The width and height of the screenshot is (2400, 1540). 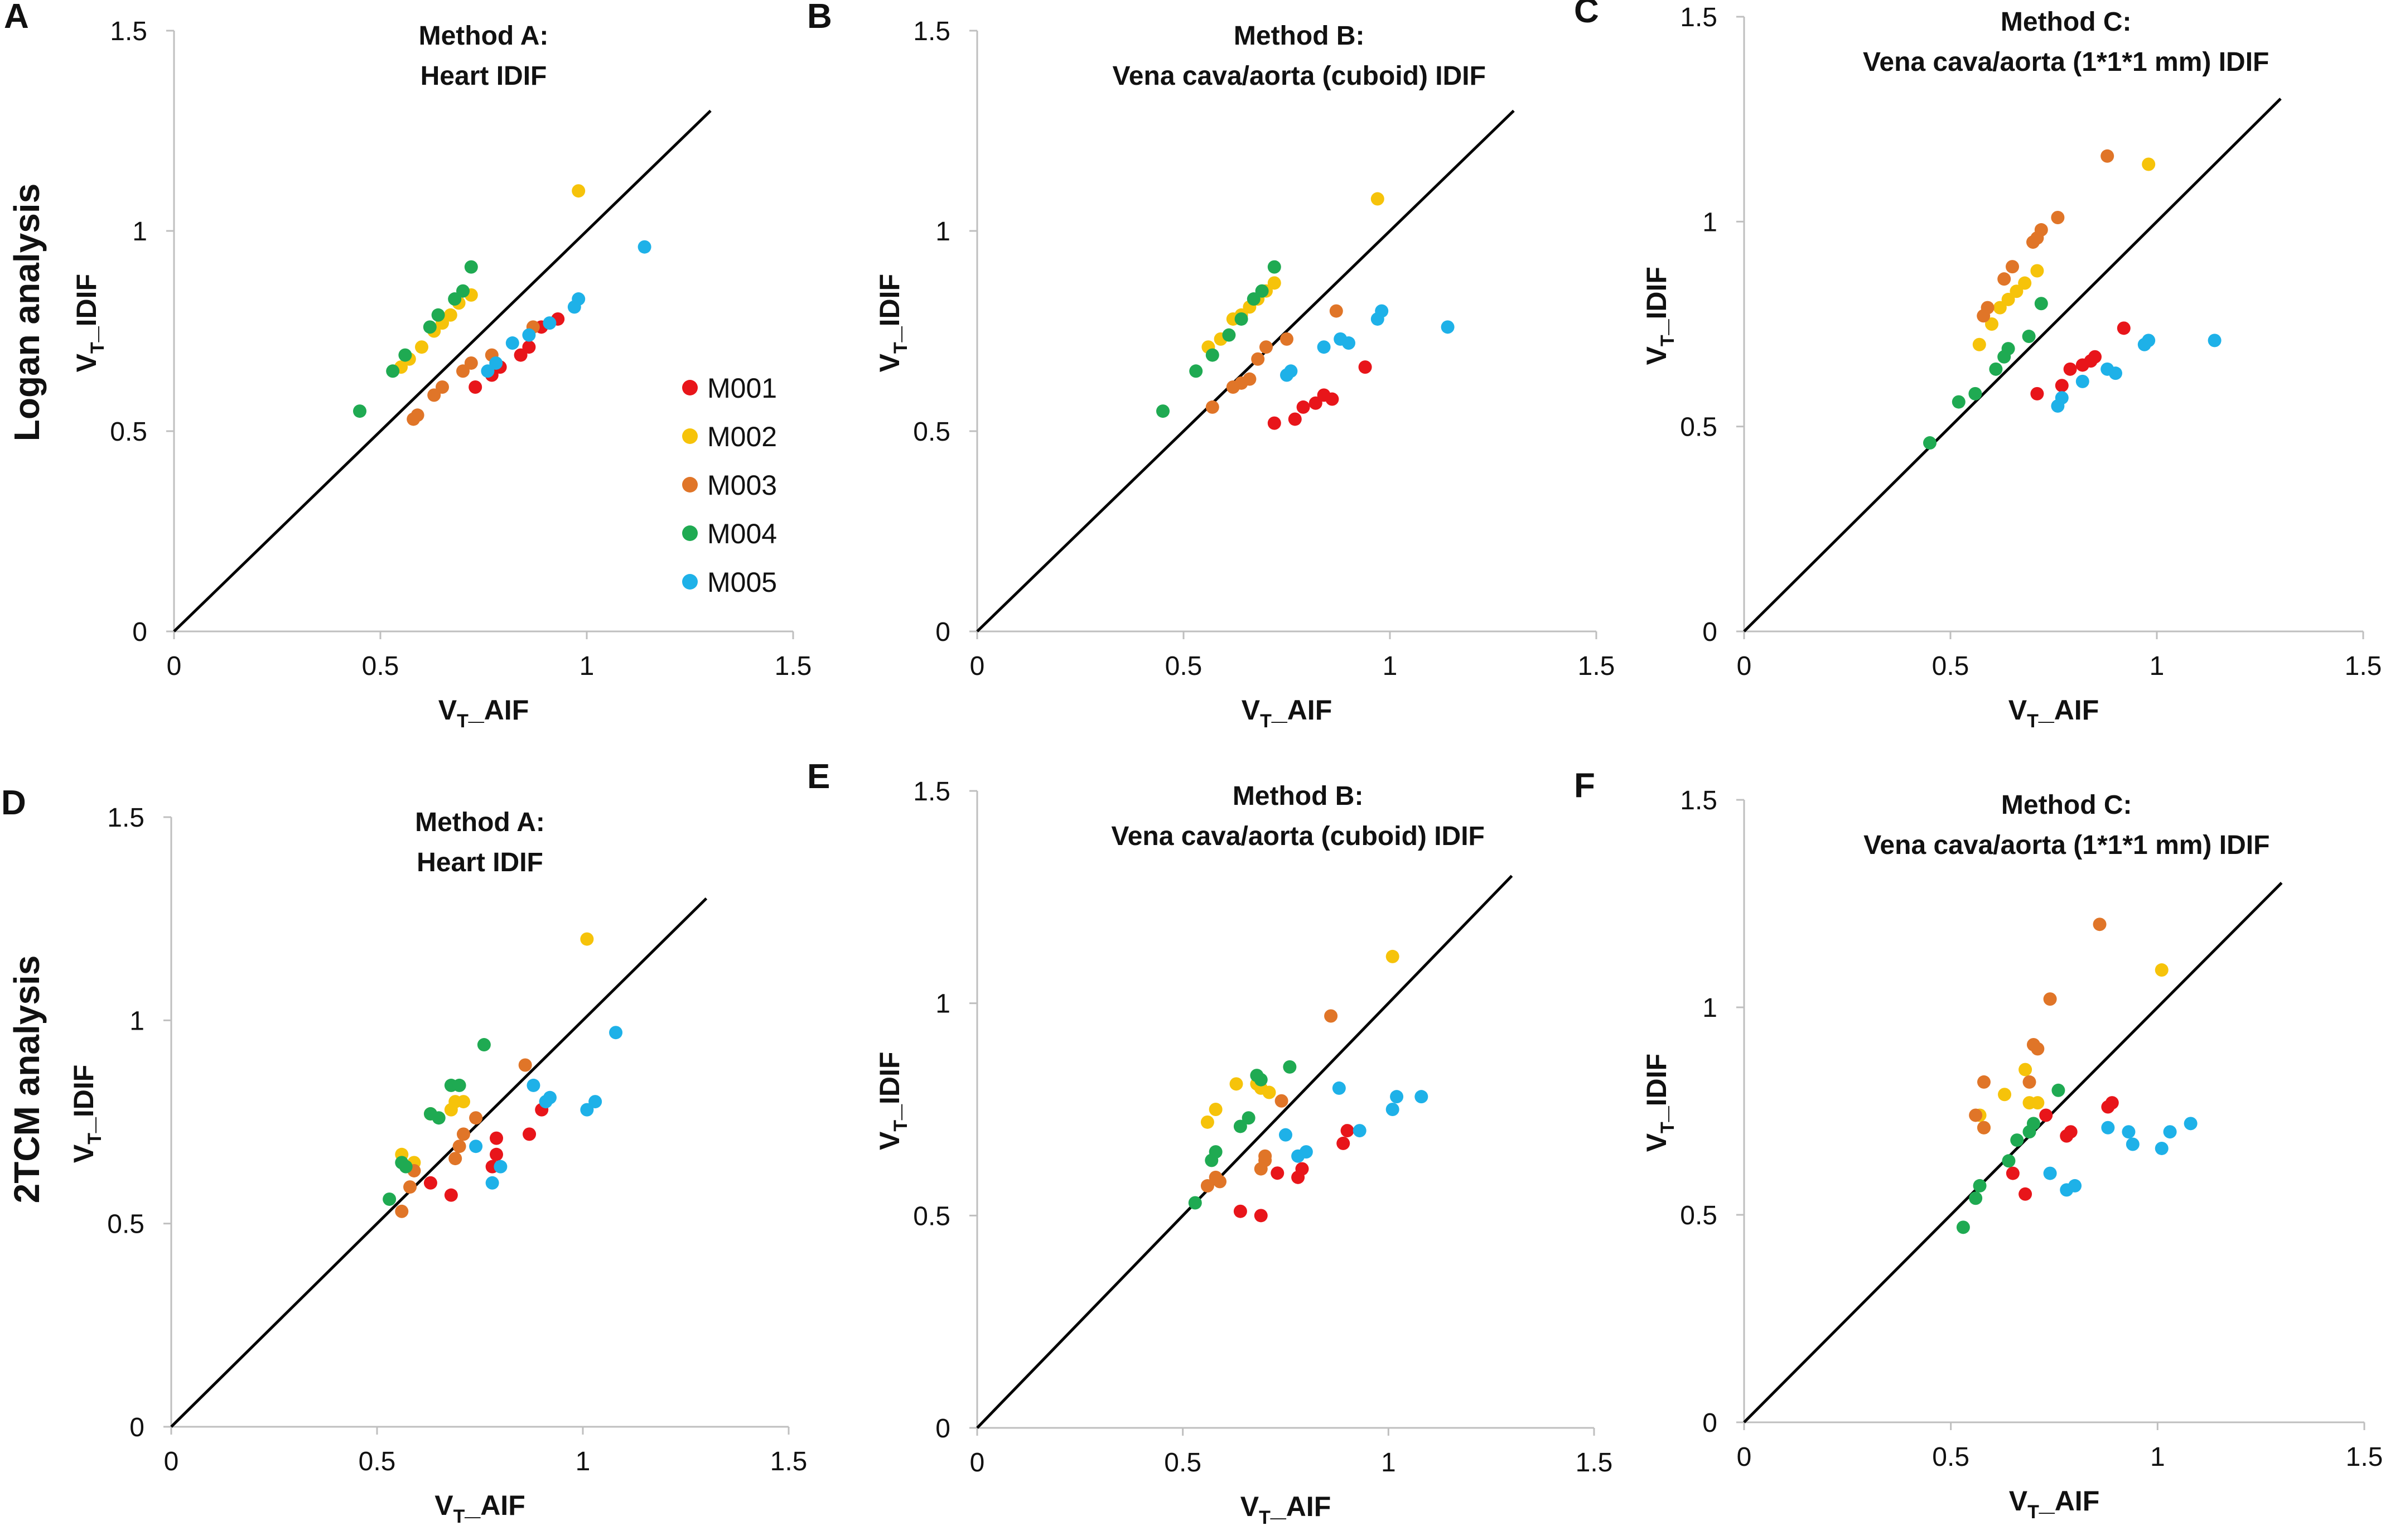 What do you see at coordinates (2080, 360) in the screenshot?
I see `series-m001` at bounding box center [2080, 360].